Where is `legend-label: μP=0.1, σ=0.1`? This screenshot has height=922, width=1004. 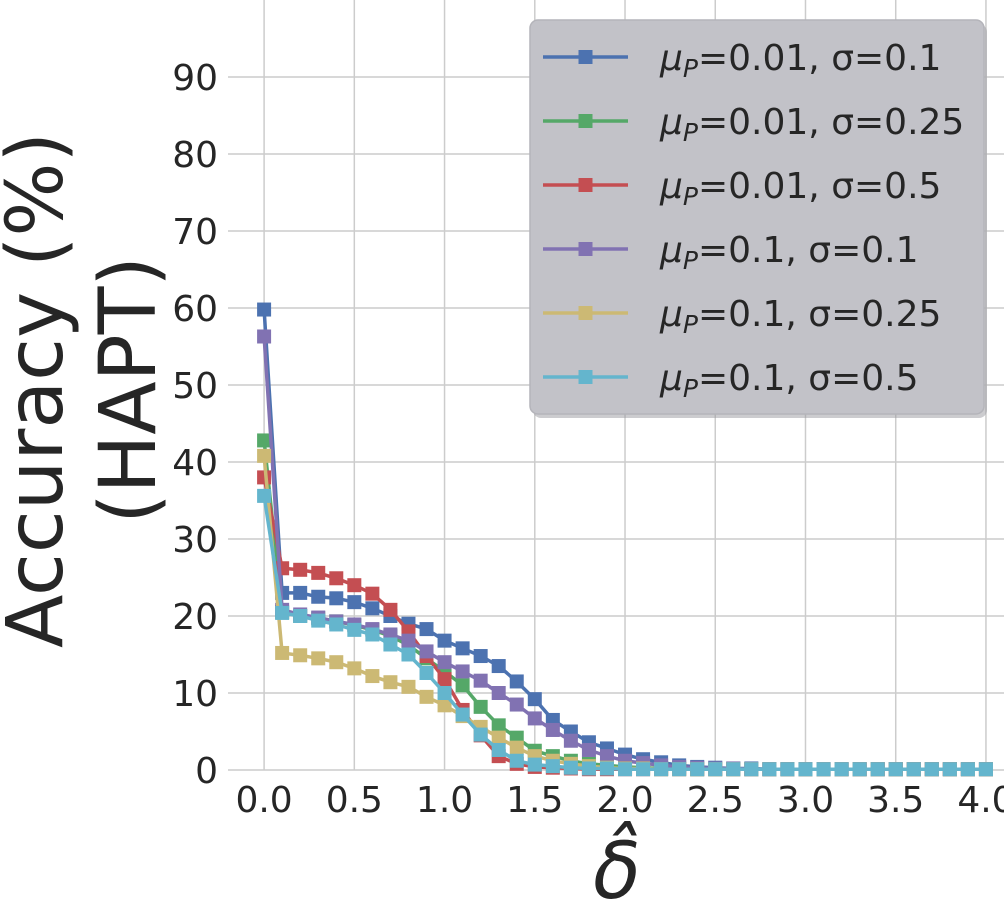
legend-label: μP=0.1, σ=0.1 is located at coordinates (789, 252).